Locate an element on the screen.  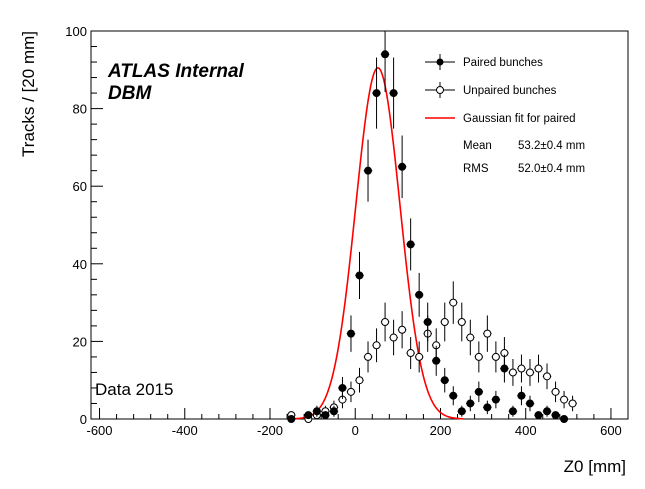
stat-mean-value: 53.2±0.4 mm is located at coordinates (551, 146).